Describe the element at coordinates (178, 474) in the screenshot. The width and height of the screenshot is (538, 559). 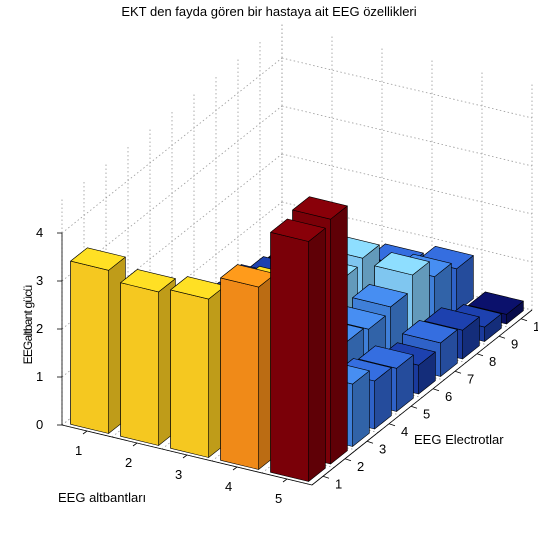
I see `x-tick-label: 3` at that location.